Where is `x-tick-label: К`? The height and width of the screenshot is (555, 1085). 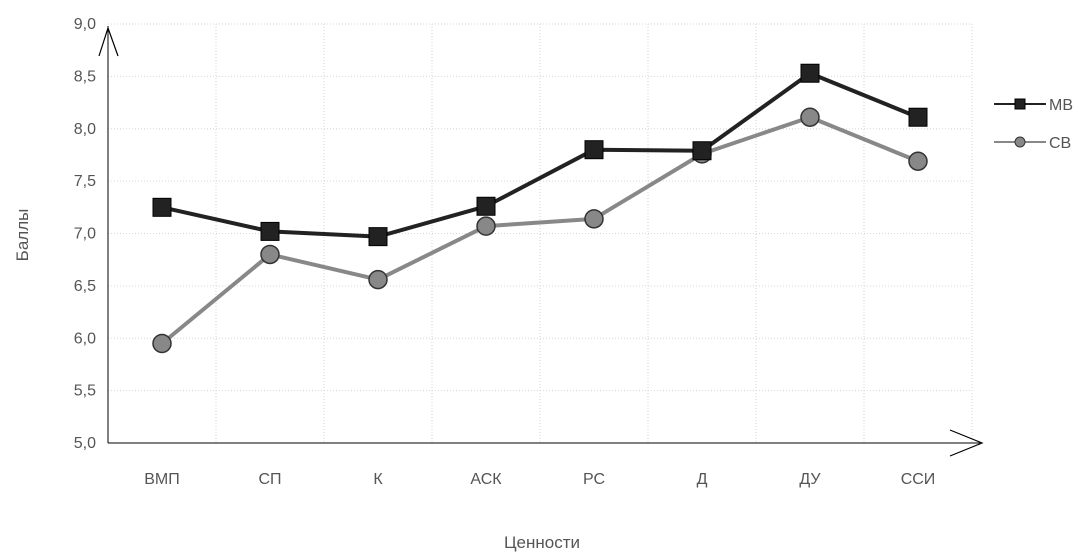 x-tick-label: К is located at coordinates (378, 479).